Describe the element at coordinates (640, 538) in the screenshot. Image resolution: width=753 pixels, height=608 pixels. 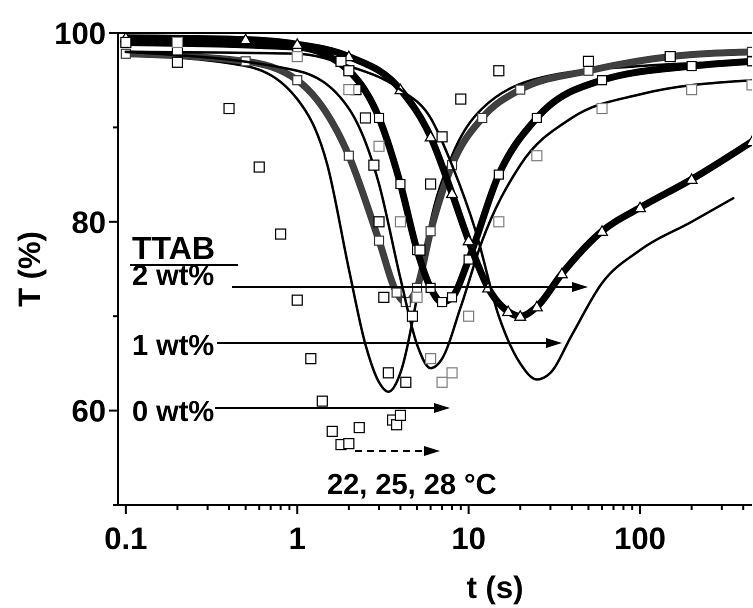
I see `x-tick-label: 100` at that location.